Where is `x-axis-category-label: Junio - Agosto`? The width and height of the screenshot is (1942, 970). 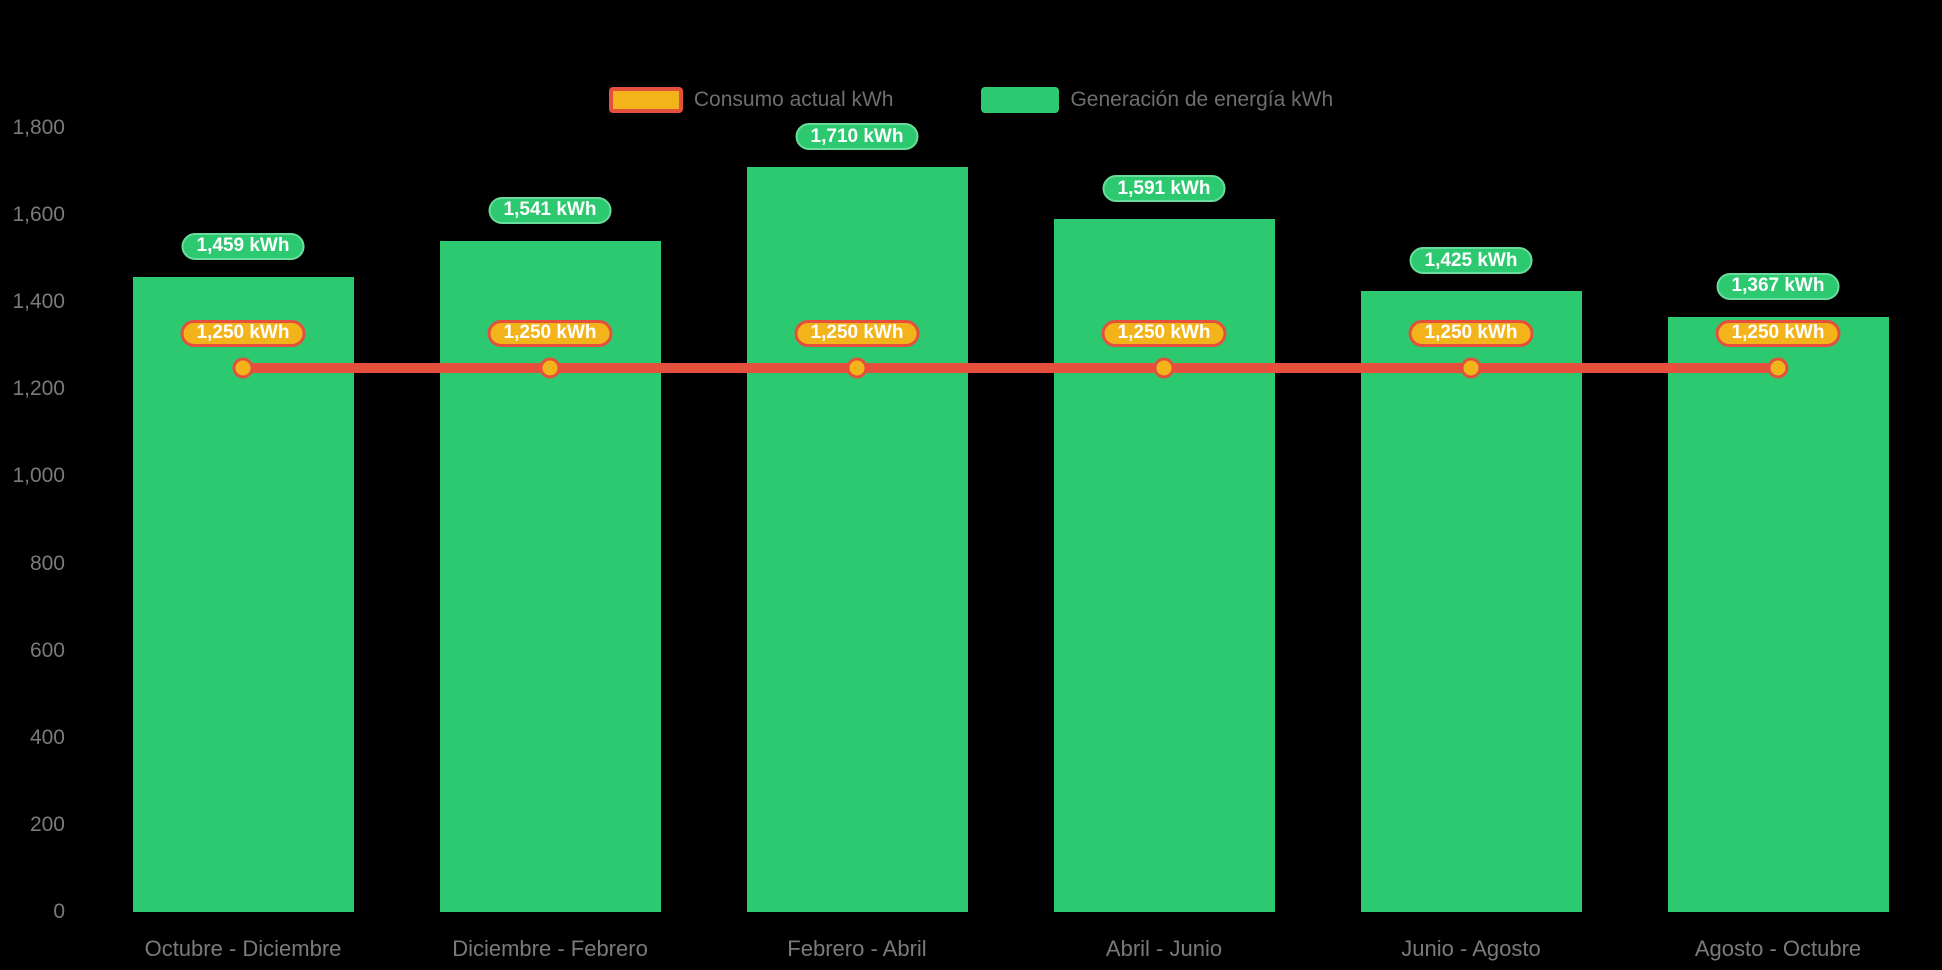 x-axis-category-label: Junio - Agosto is located at coordinates (1471, 948).